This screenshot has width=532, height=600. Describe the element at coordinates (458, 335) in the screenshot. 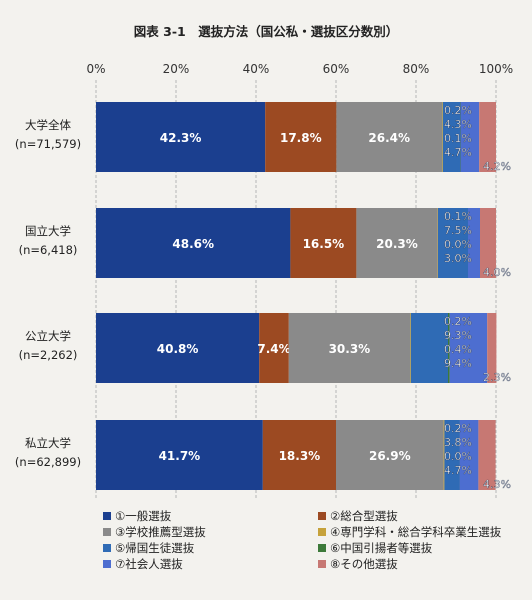

I see `data-label: 9.3%` at that location.